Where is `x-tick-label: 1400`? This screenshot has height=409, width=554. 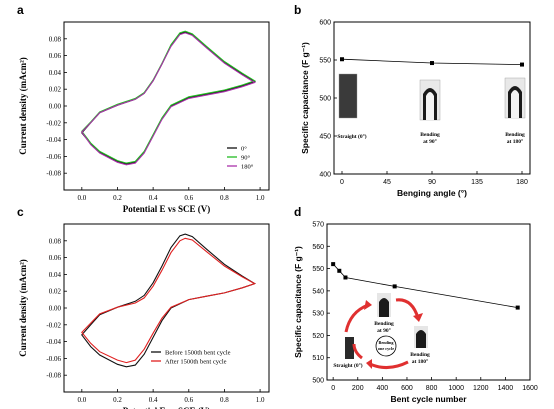
x-tick-label: 1400 is located at coordinates (506, 388).